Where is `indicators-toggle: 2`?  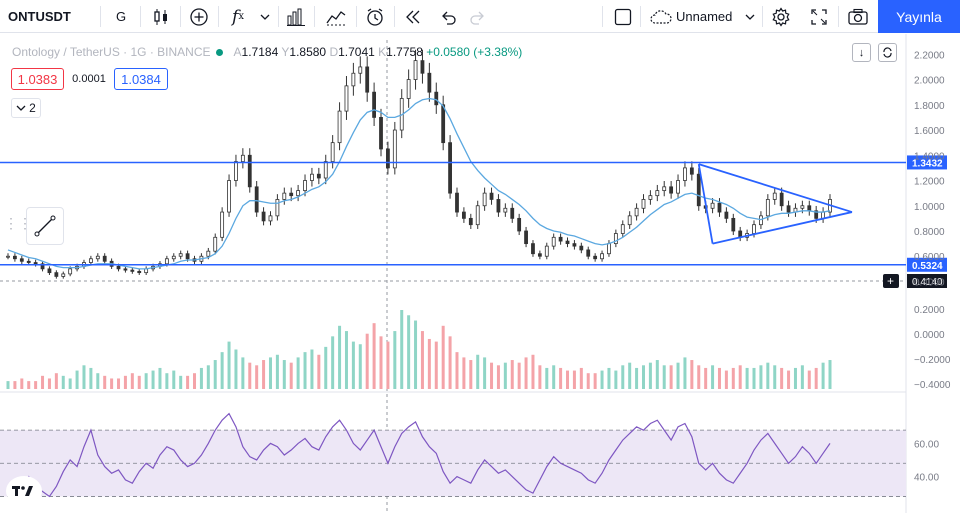 indicators-toggle: 2 is located at coordinates (26, 108).